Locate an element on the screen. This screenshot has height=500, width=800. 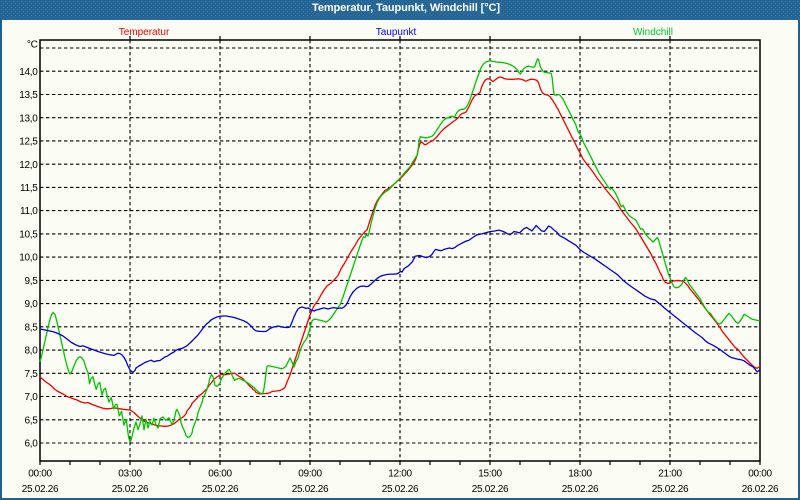
svg-text: 09:00 is located at coordinates (310, 474).